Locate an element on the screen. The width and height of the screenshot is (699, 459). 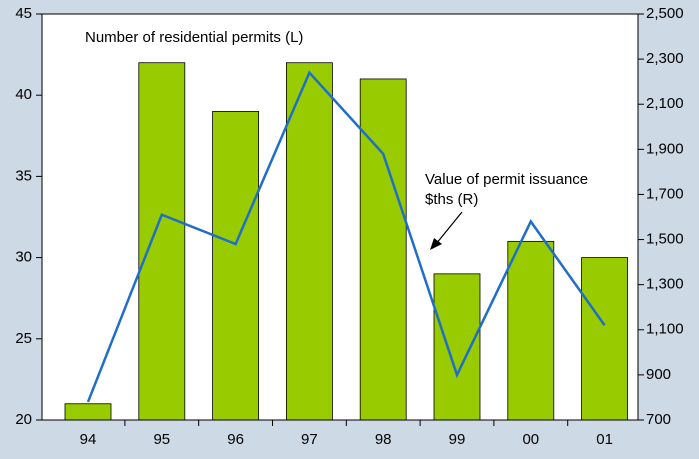
annotation: Value of permit issuance is located at coordinates (506, 179).